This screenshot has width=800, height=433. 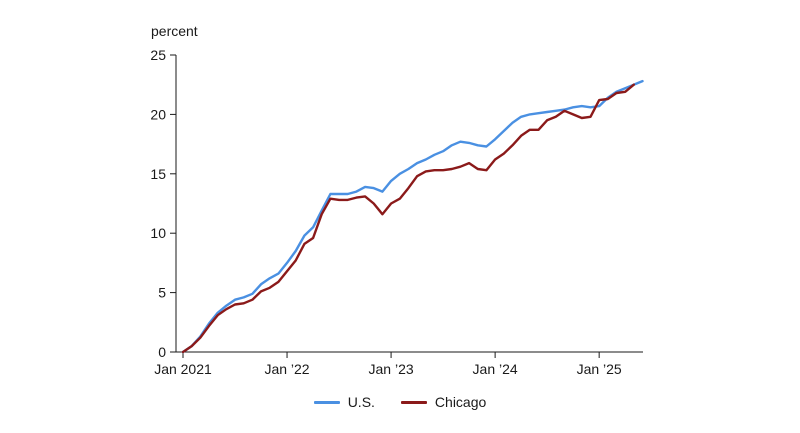 I want to click on legend-item-chicago: Chicago, so click(x=443, y=402).